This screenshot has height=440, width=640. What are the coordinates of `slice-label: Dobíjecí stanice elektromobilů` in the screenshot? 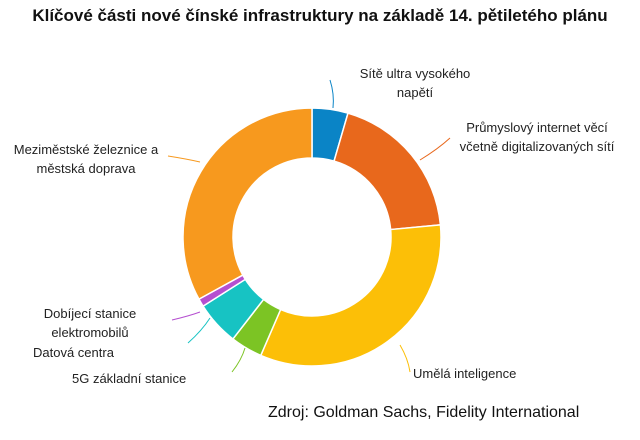 It's located at (90, 323).